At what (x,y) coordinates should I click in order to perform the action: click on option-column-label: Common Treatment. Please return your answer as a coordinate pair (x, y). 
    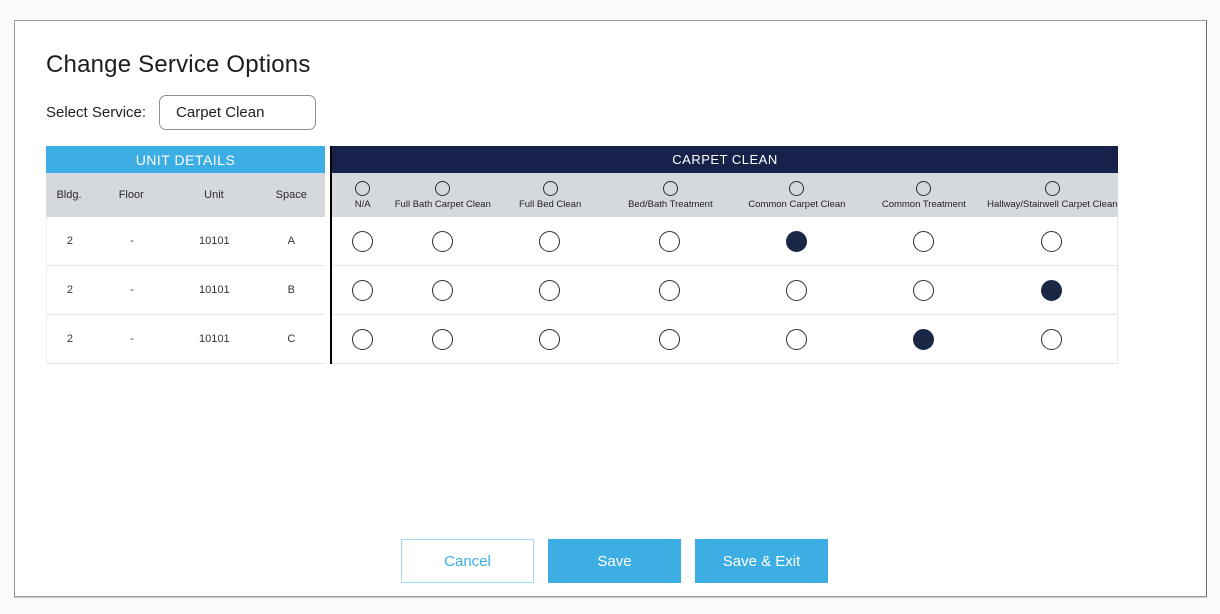
    Looking at the image, I should click on (923, 204).